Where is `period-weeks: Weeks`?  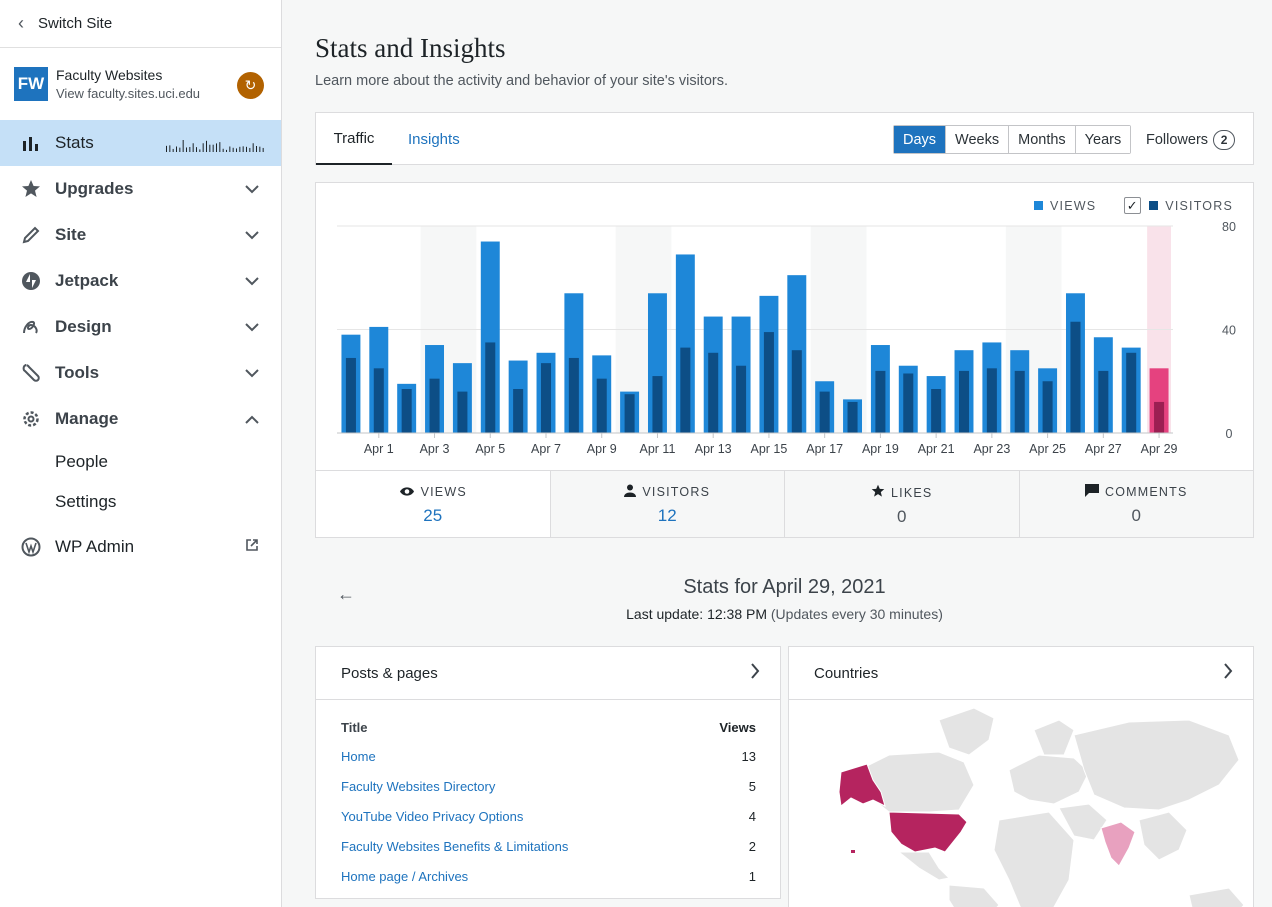 period-weeks: Weeks is located at coordinates (977, 139).